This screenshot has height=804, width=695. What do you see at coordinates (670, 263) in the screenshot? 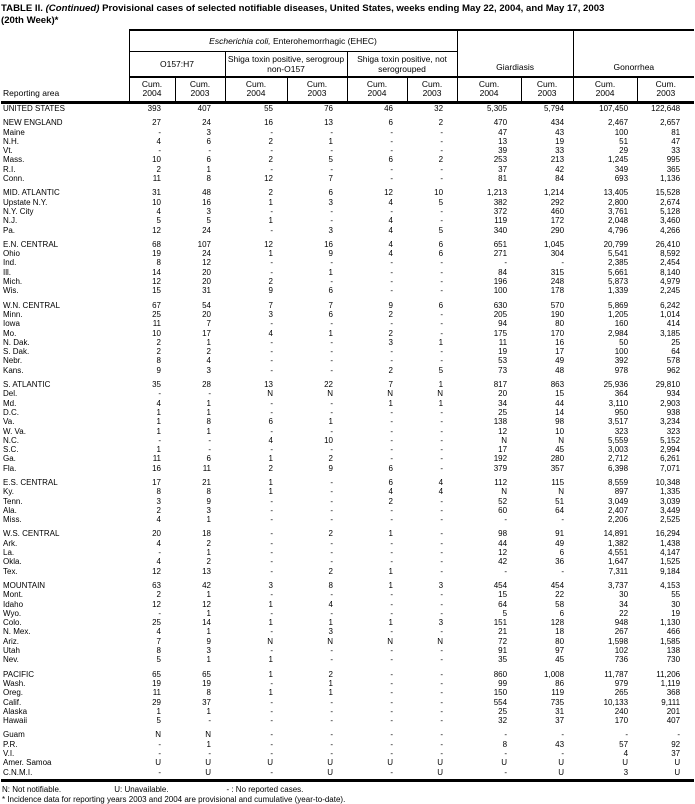
I see `value-cell: 2,454` at bounding box center [670, 263].